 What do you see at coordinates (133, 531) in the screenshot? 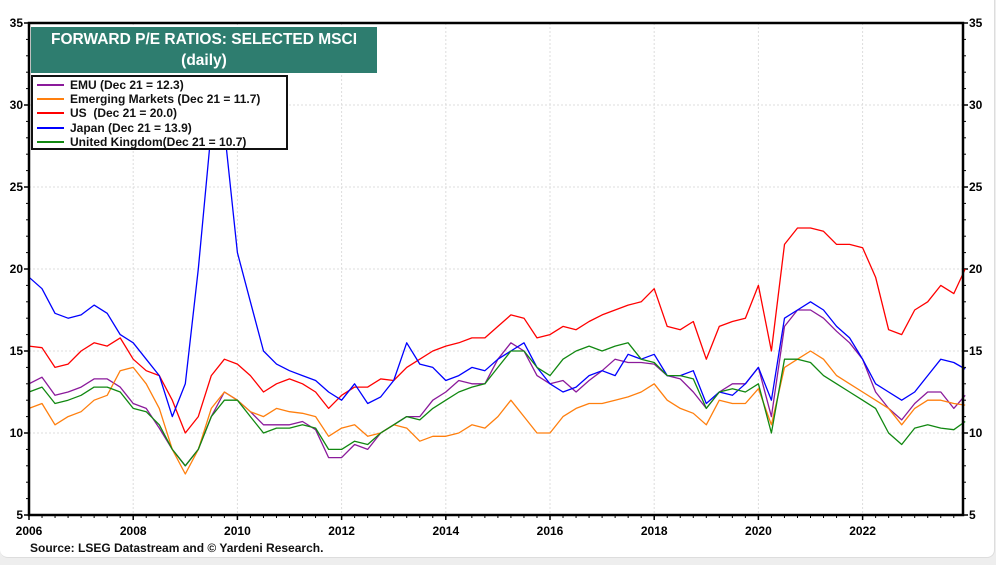
I see `x-tick-label: 2008` at bounding box center [133, 531].